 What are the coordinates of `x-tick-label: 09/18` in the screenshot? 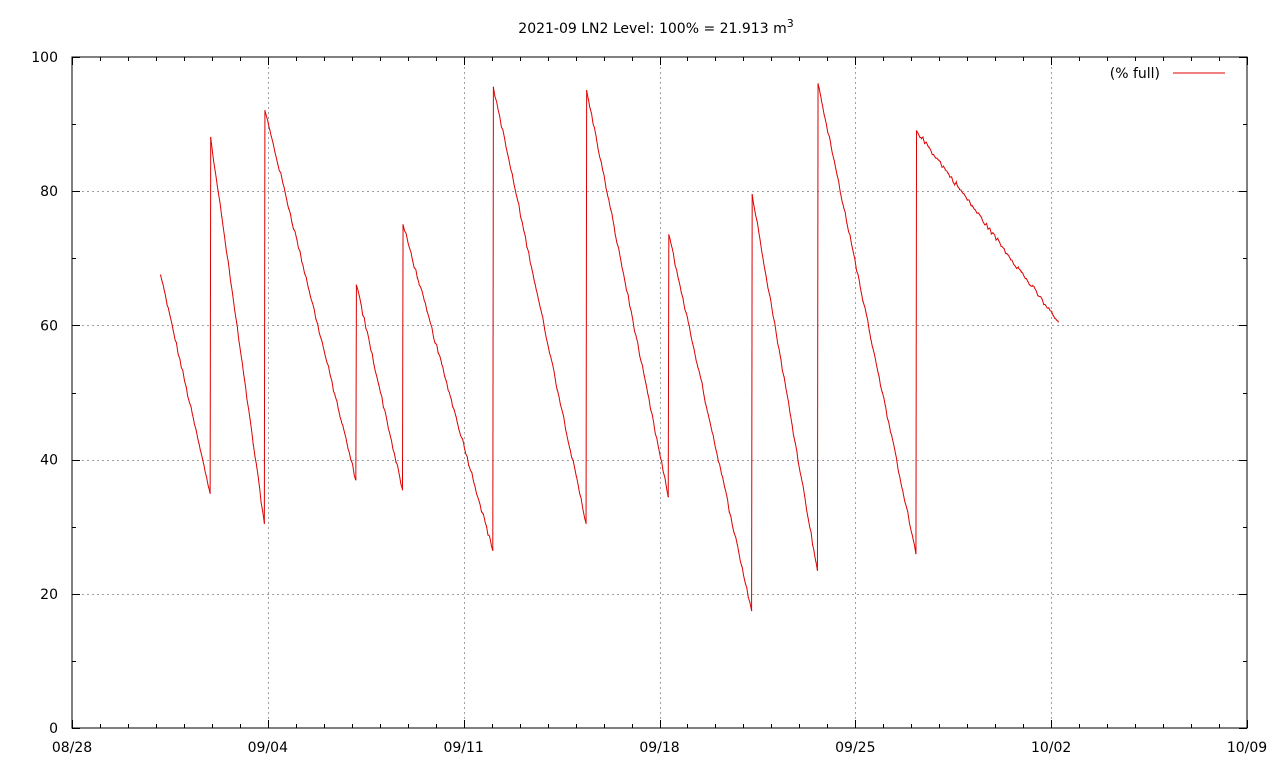 It's located at (659, 748).